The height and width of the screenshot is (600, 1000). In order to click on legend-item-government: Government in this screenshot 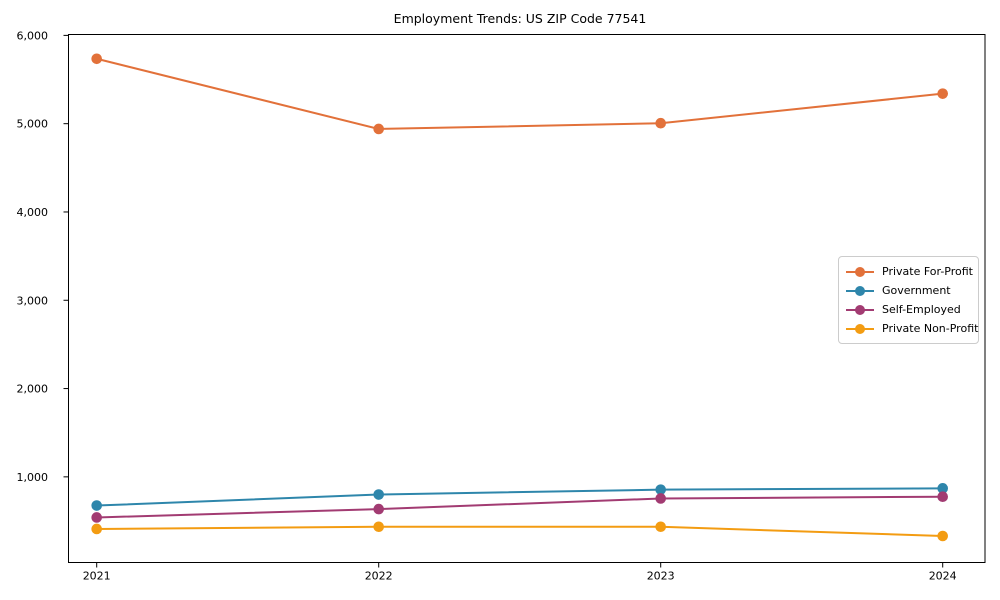, I will do `click(908, 290)`.